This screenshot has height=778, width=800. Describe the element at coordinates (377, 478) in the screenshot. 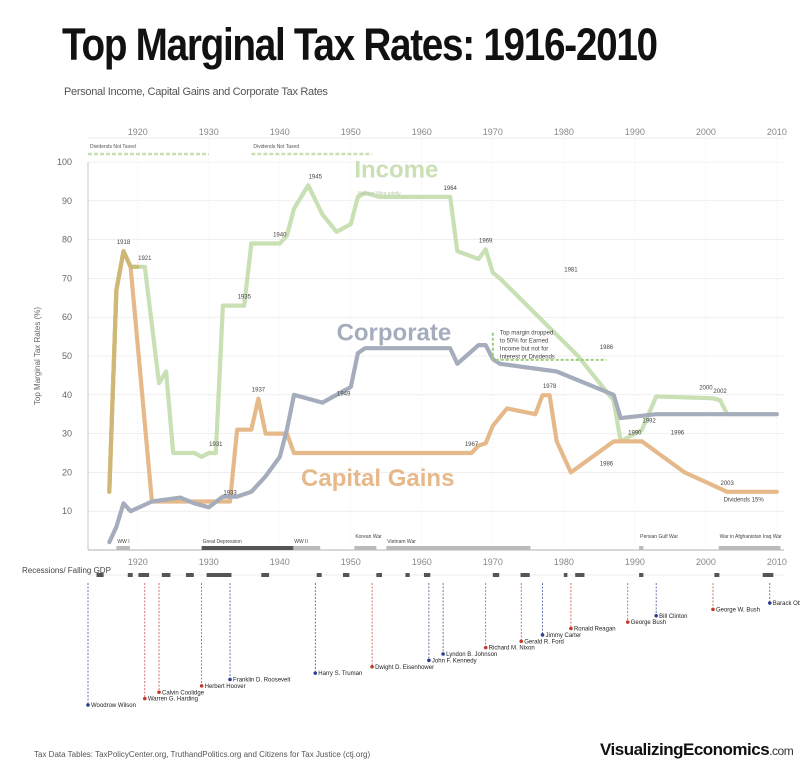

I see `series-label-capital-gains: Capital Gains` at that location.